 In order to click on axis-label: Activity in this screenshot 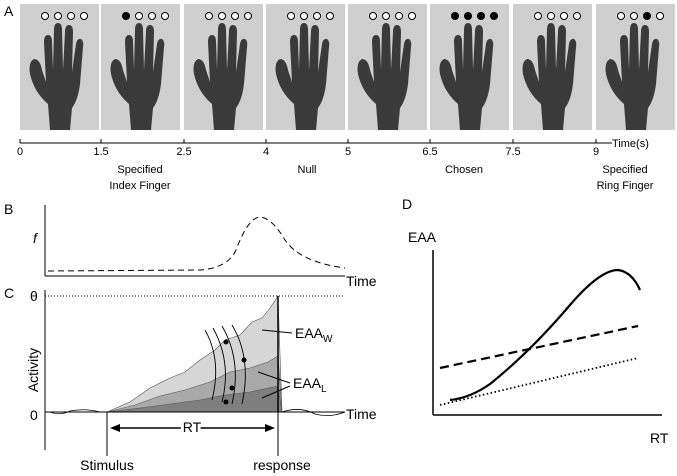, I will do `click(33, 370)`.